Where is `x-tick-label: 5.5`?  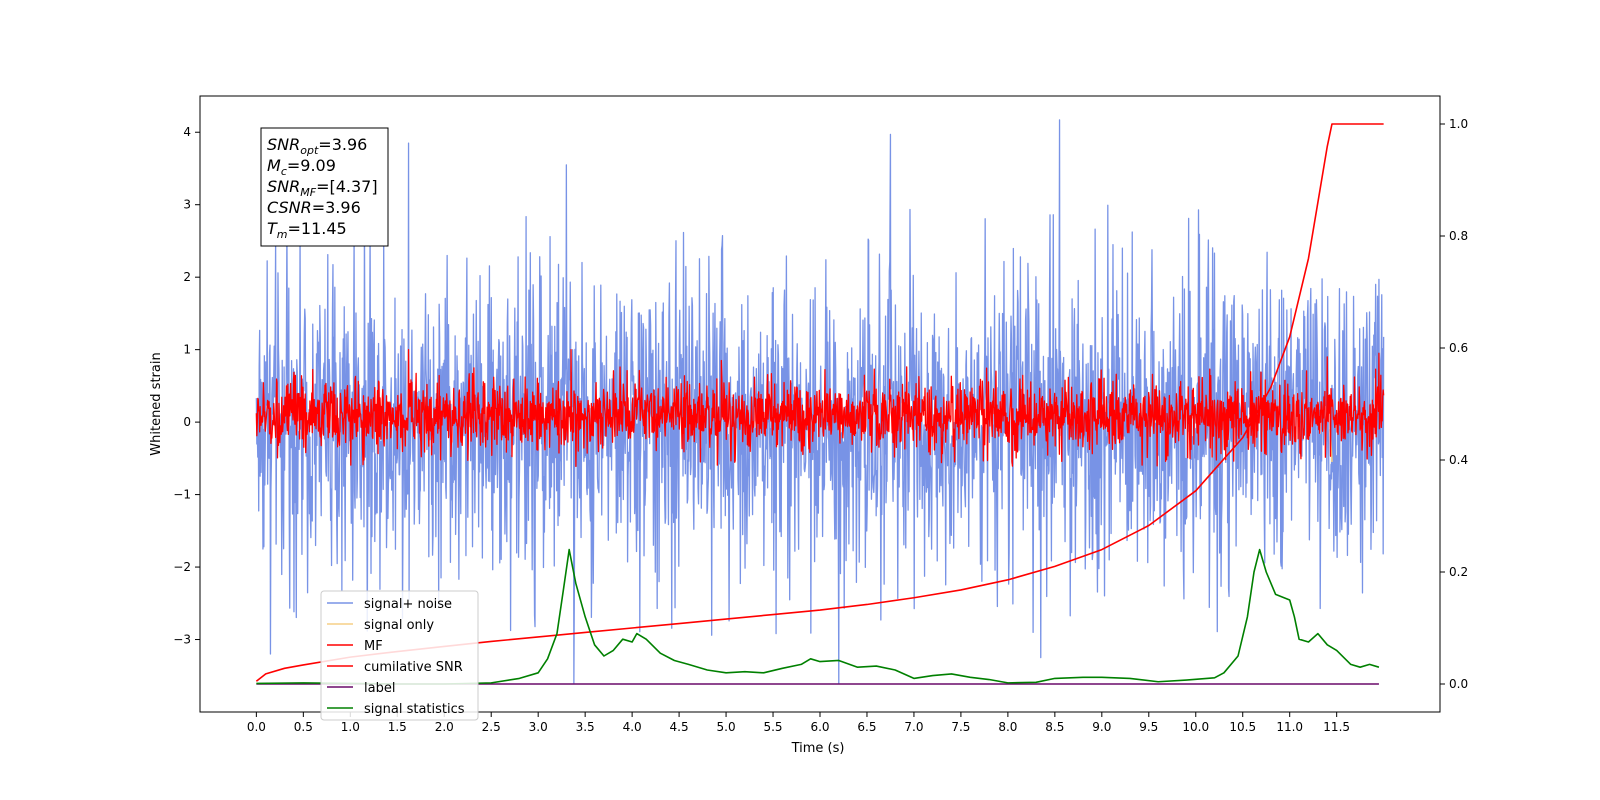 x-tick-label: 5.5 is located at coordinates (772, 727).